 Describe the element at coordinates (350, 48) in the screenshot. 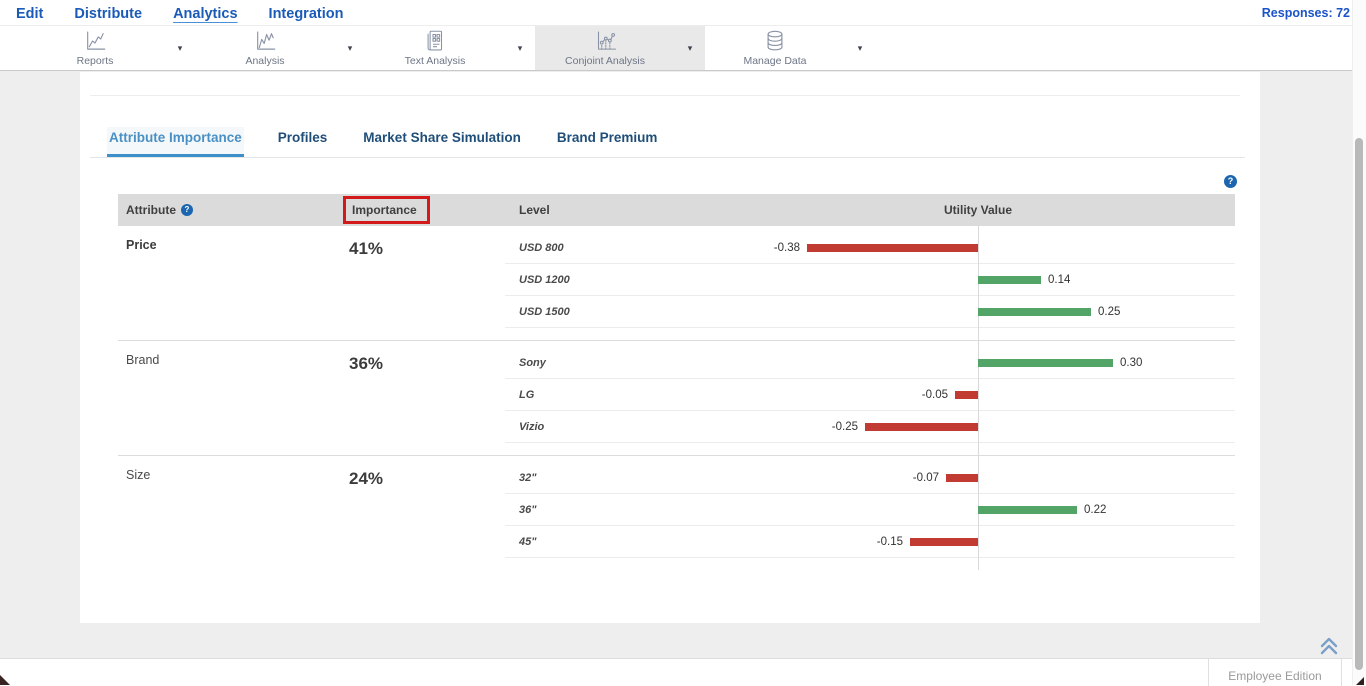

I see `toolbar-analysis-dropdown-caret: ▾` at that location.